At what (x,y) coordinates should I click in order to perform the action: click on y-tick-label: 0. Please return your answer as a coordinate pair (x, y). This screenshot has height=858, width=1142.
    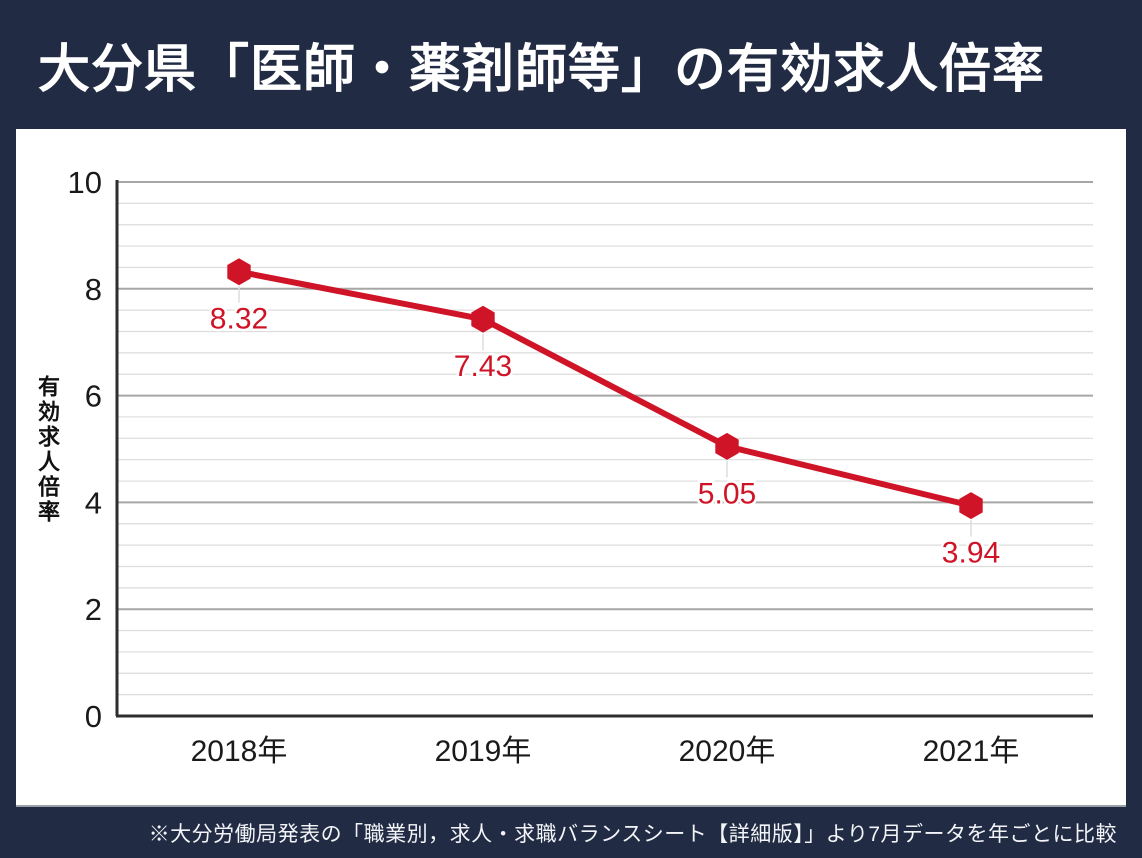
    Looking at the image, I should click on (93, 716).